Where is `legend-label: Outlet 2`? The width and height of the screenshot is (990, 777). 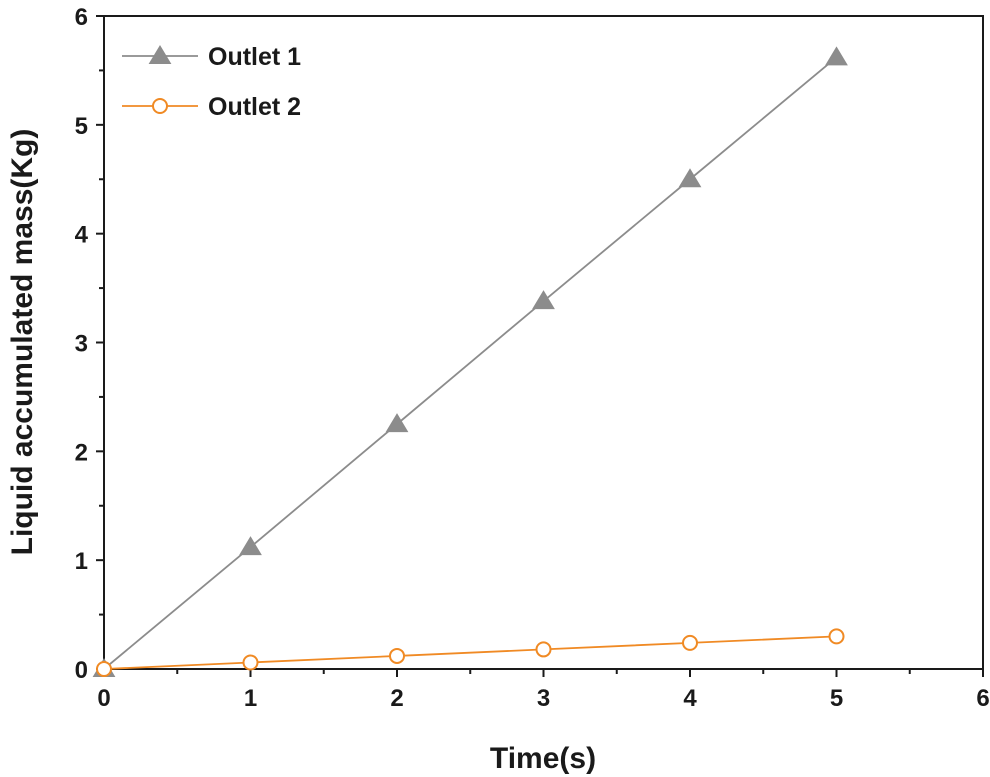
legend-label: Outlet 2 is located at coordinates (254, 107).